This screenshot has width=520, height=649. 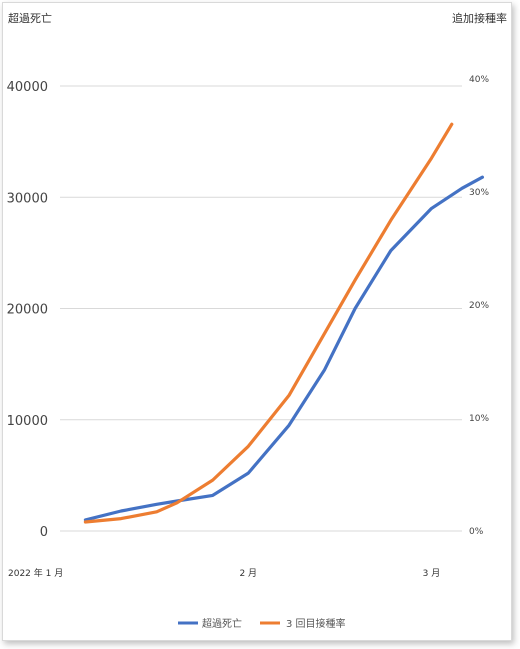 I want to click on left-tick-label: 30000, so click(x=27, y=198).